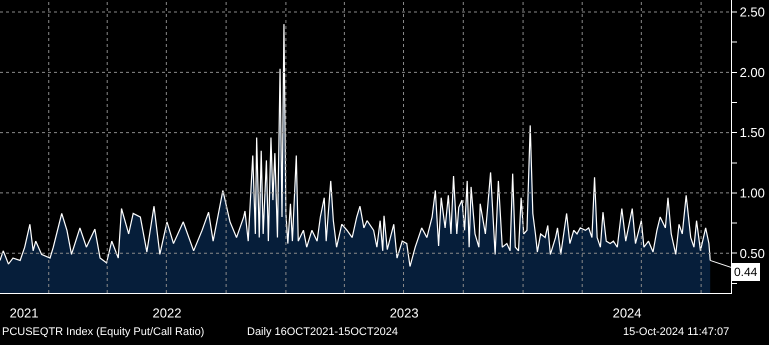  I want to click on y-tick-label: 1.50, so click(752, 132).